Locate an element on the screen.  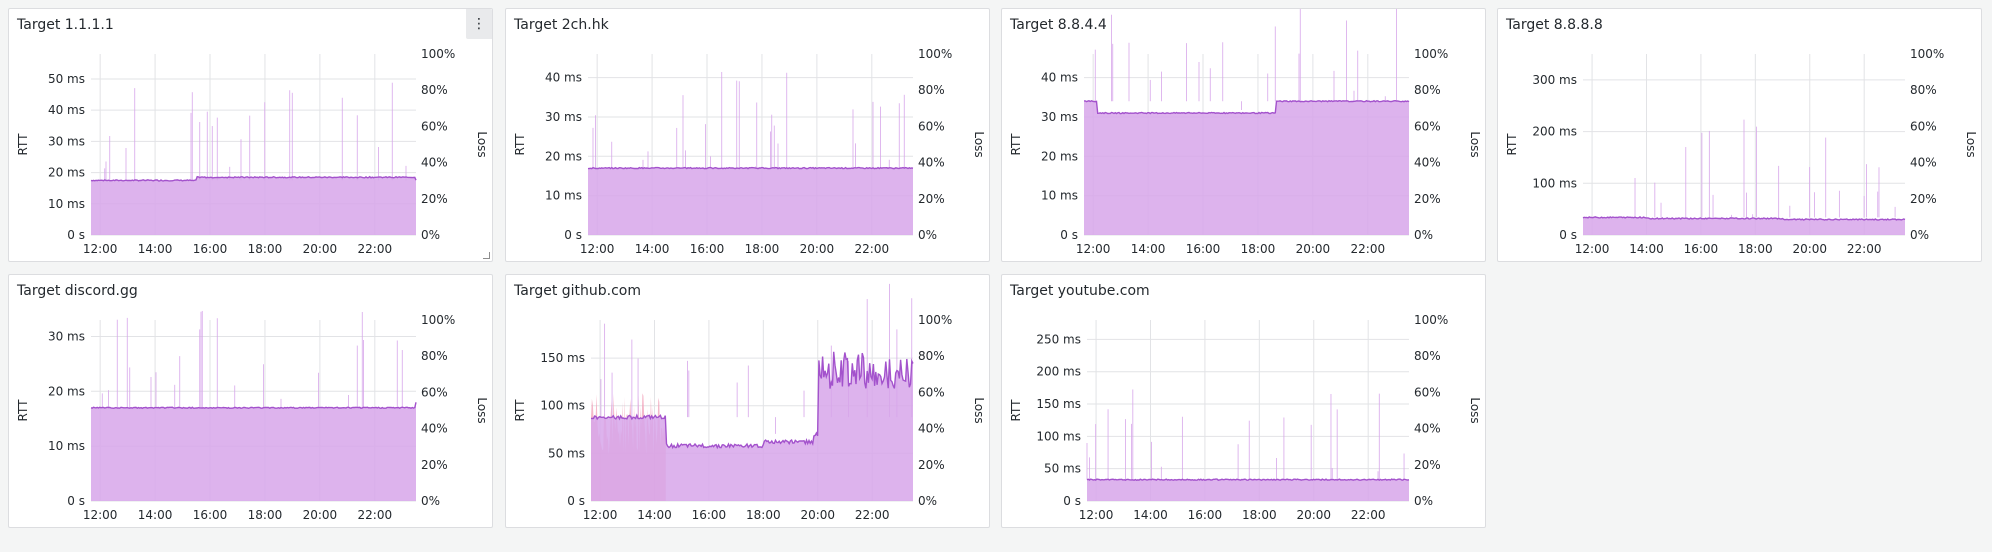
y-tick-label: 150 ms is located at coordinates (1058, 404).